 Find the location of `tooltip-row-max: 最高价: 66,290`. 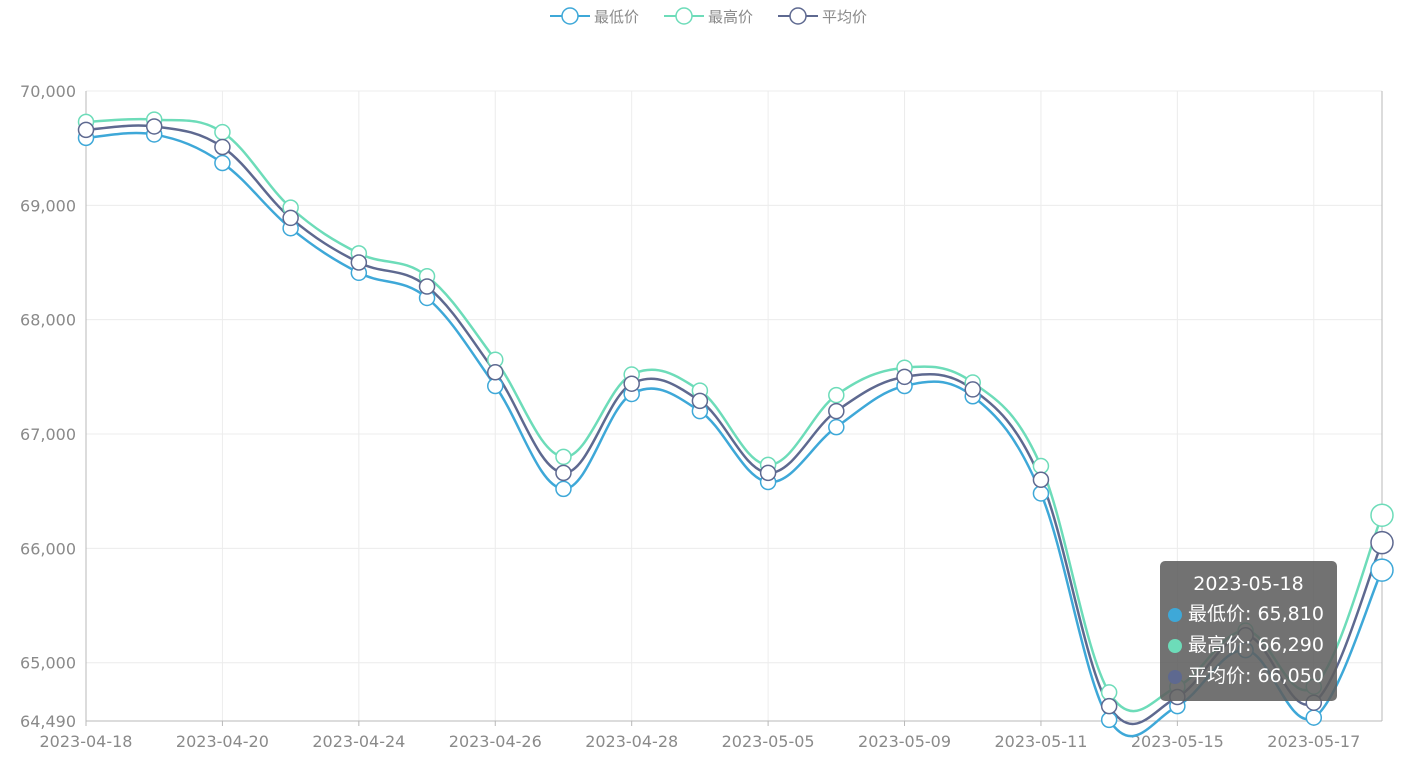

tooltip-row-max: 最高价: 66,290 is located at coordinates (1248, 645).